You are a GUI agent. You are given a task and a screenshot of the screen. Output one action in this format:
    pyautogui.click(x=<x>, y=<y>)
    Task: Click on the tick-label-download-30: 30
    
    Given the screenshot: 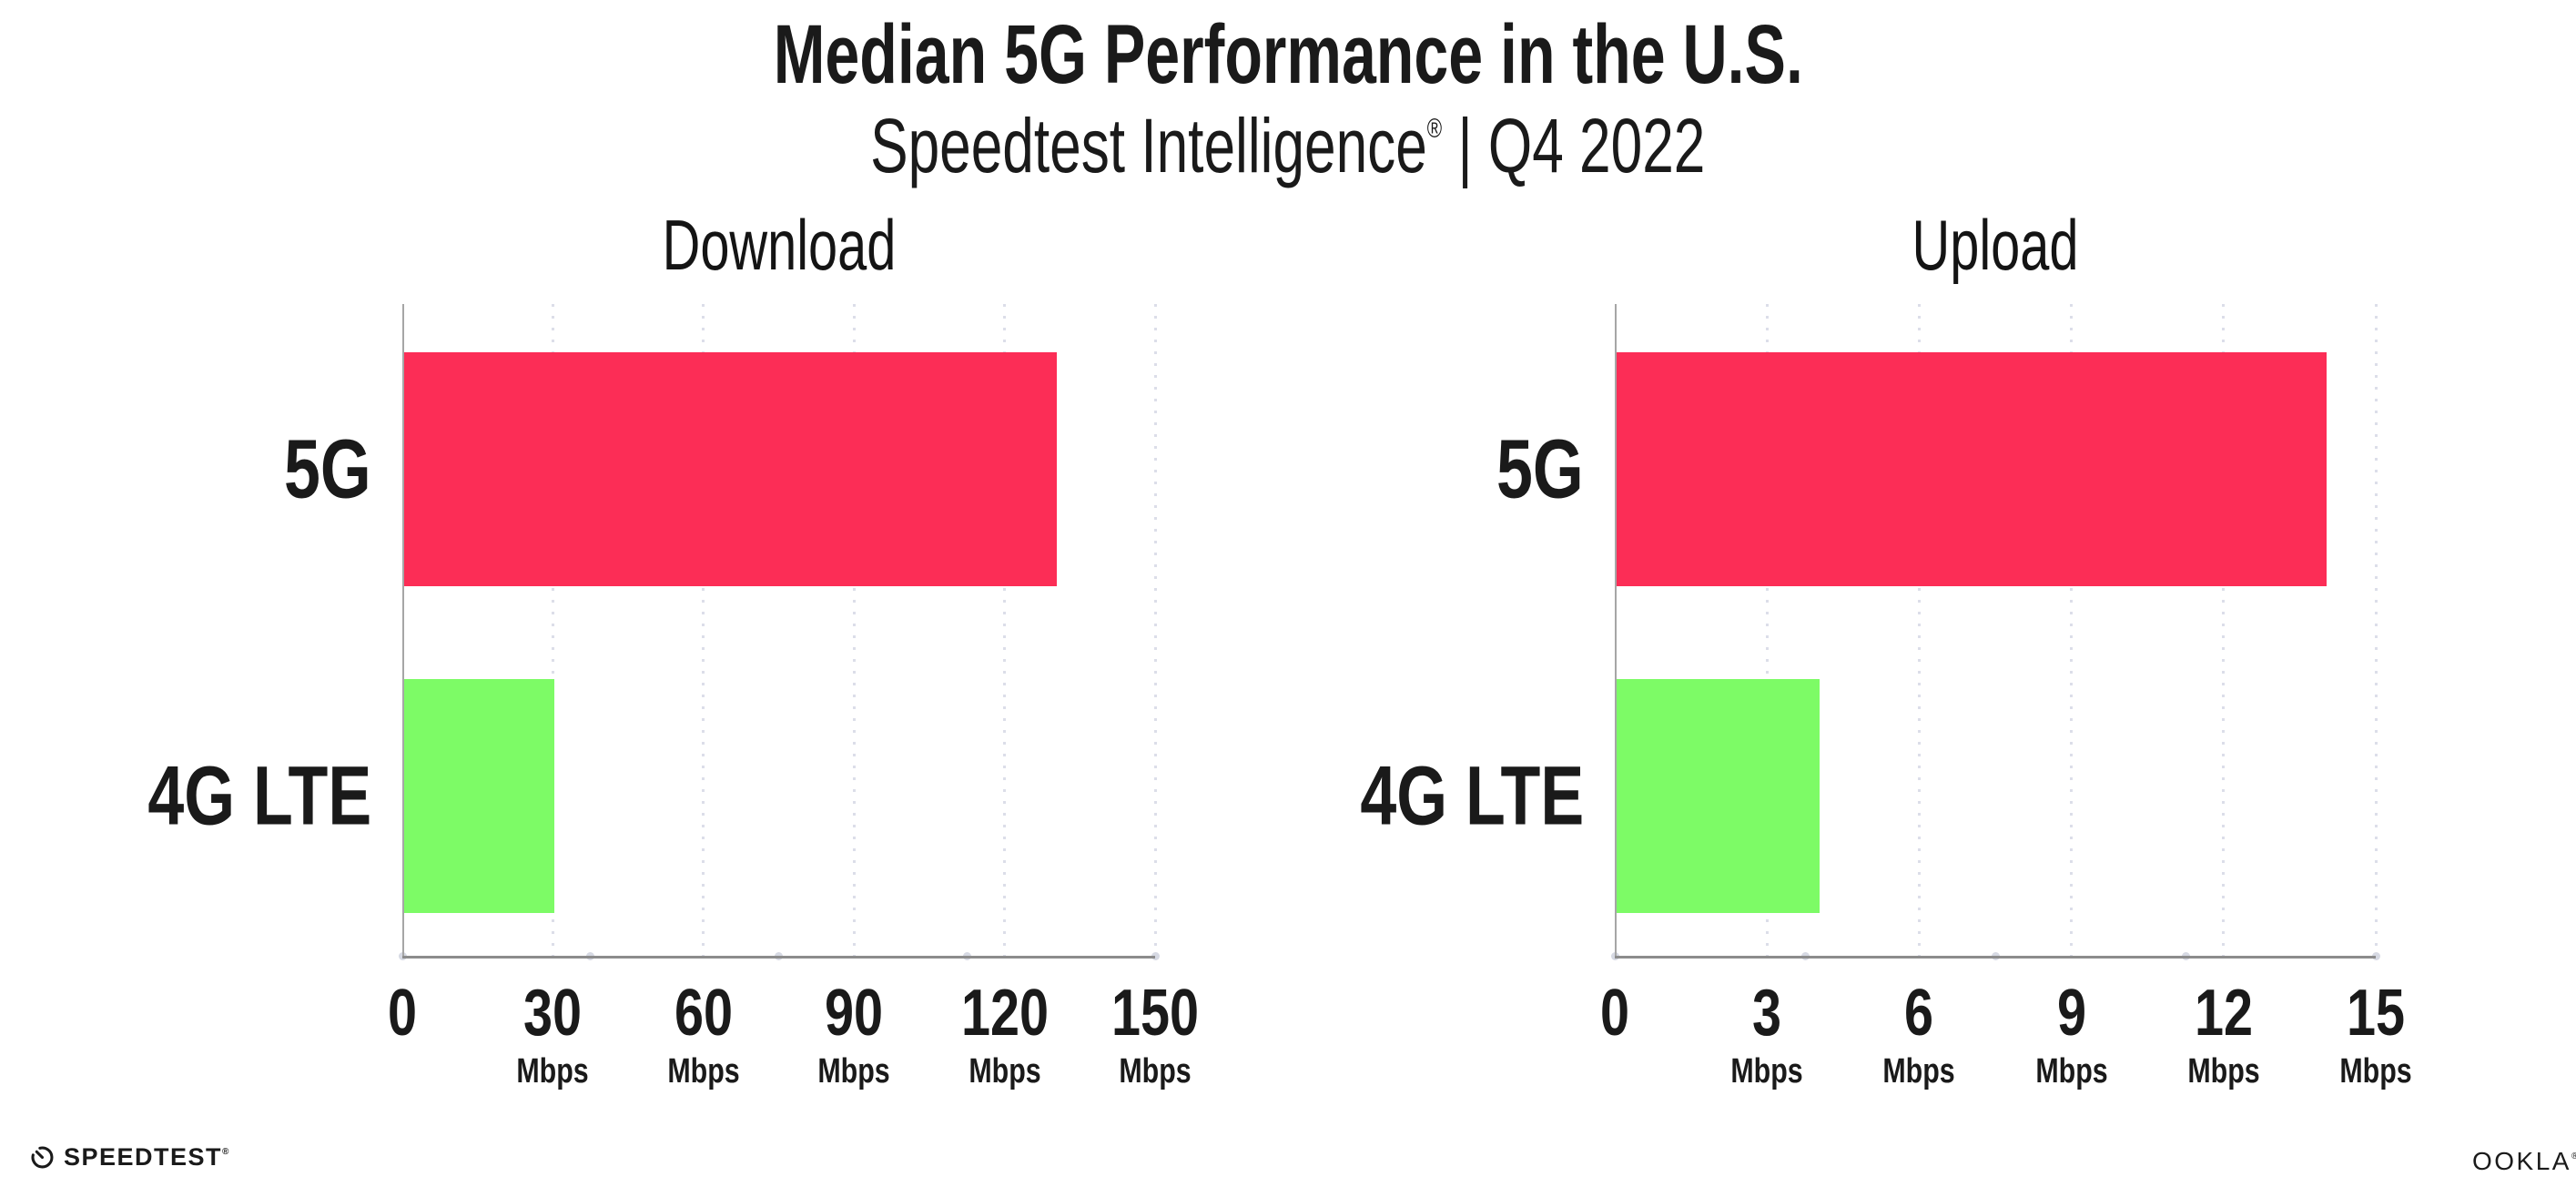 What is the action you would take?
    pyautogui.click(x=553, y=1014)
    